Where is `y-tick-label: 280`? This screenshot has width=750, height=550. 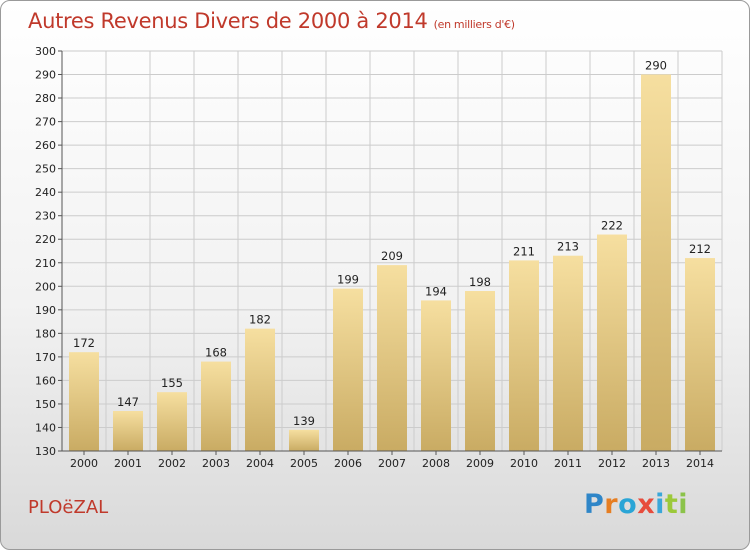
y-tick-label: 280 is located at coordinates (45, 98).